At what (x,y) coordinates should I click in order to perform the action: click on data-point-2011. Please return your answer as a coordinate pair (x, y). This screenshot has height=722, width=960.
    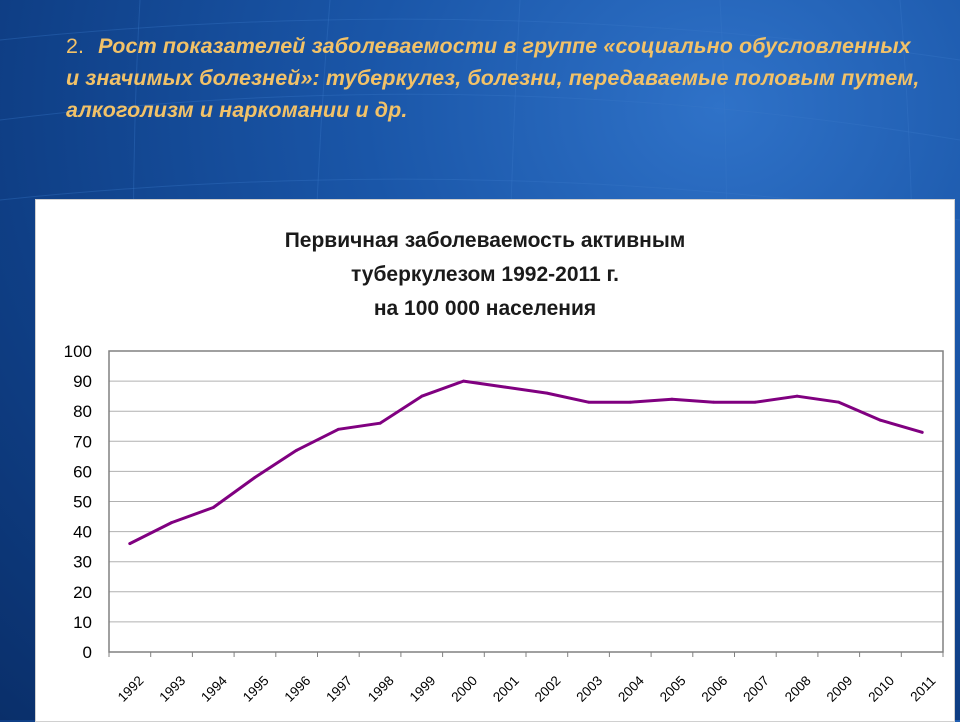
    Looking at the image, I should click on (922, 432).